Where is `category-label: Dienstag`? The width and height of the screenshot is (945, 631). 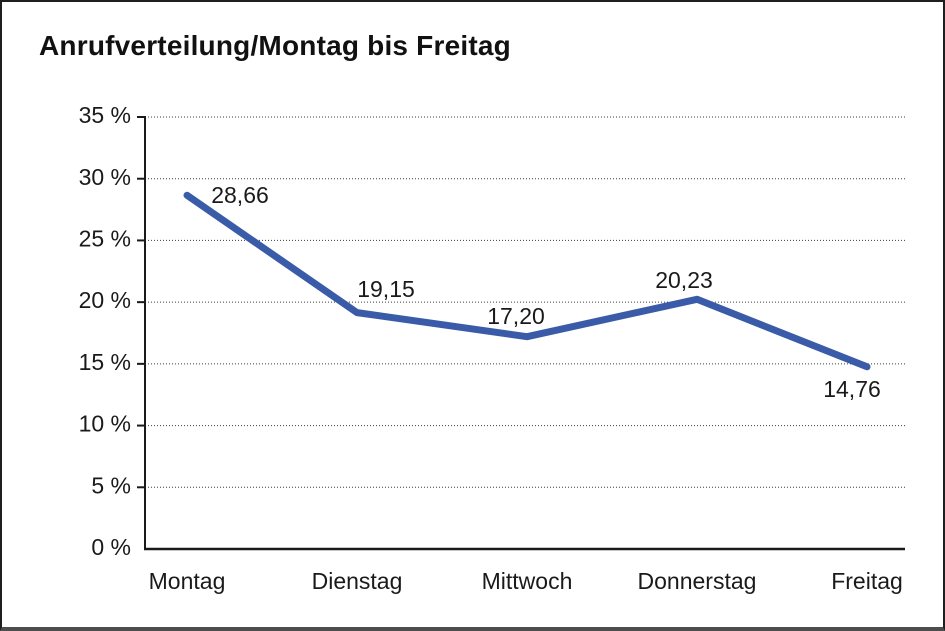
category-label: Dienstag is located at coordinates (357, 581).